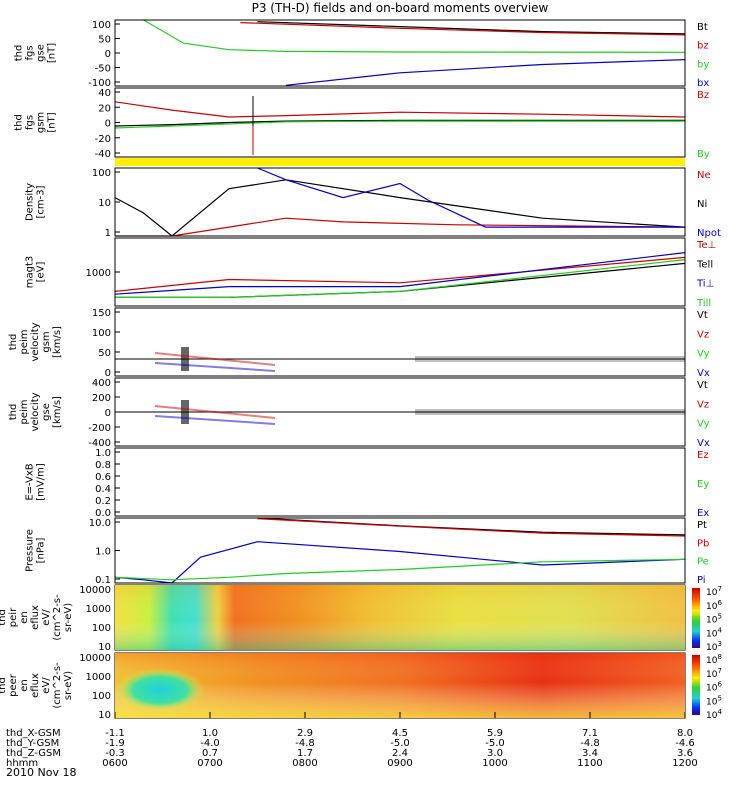 This screenshot has width=750, height=800. I want to click on ylabel-line: (cm^2-s-, so click(57, 617).